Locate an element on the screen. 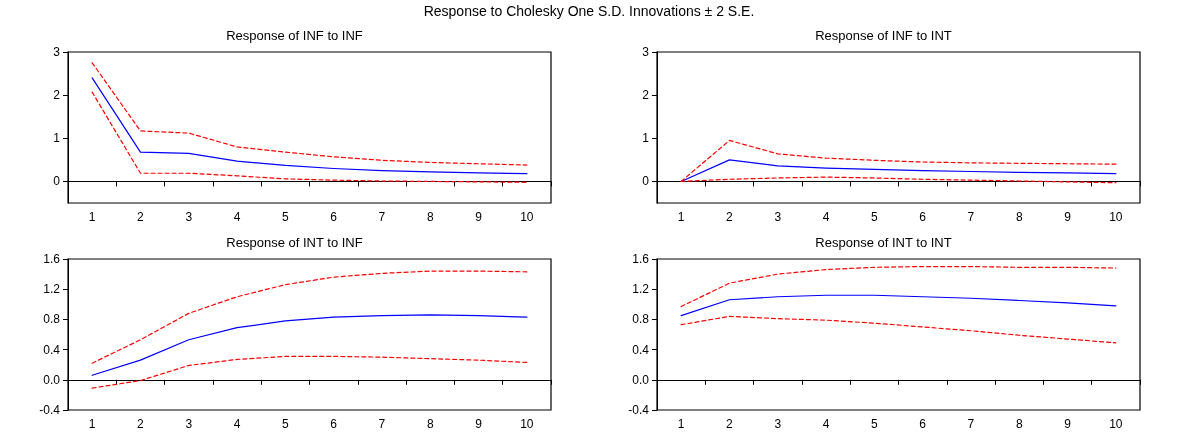 The image size is (1178, 436). chart-title: Response of INF to INT is located at coordinates (883, 35).